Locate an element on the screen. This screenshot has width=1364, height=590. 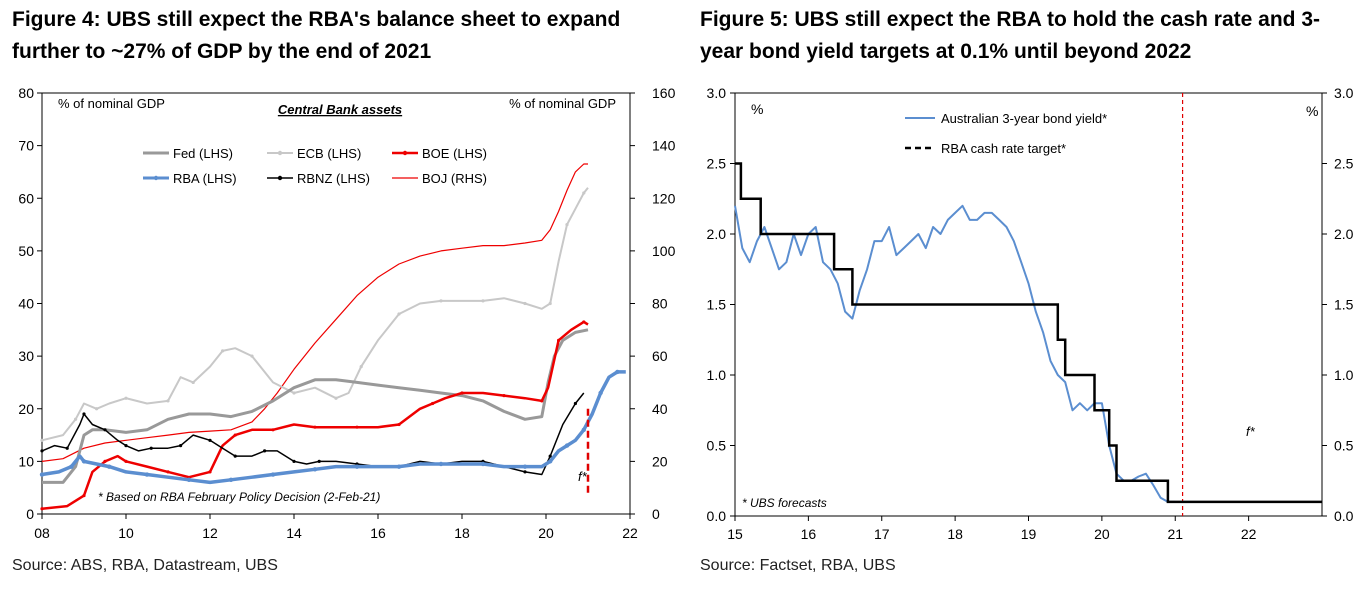
chart-annotation: * UBS forecasts is located at coordinates (784, 503).